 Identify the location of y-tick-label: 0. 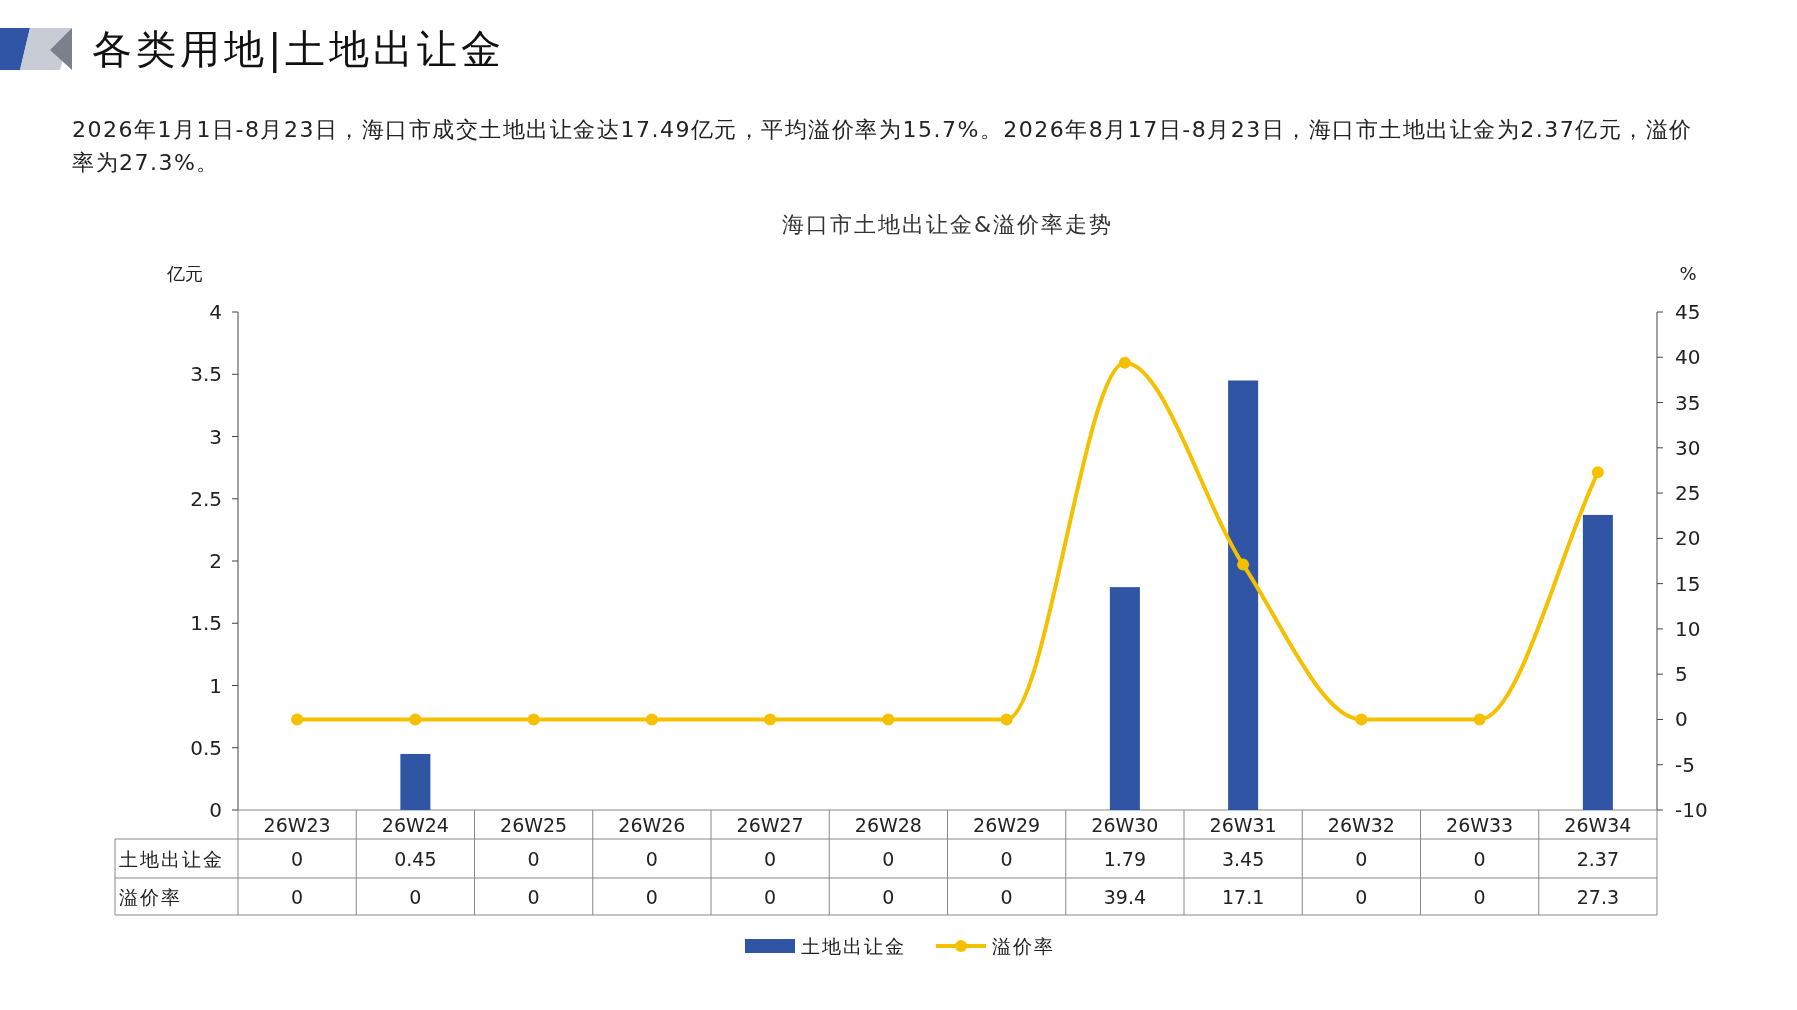
(215, 810).